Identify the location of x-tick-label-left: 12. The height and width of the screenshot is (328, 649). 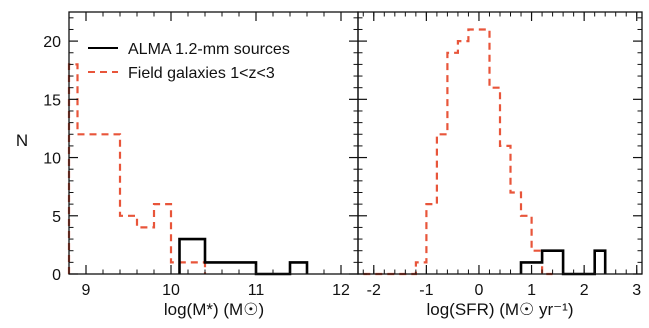
(341, 290).